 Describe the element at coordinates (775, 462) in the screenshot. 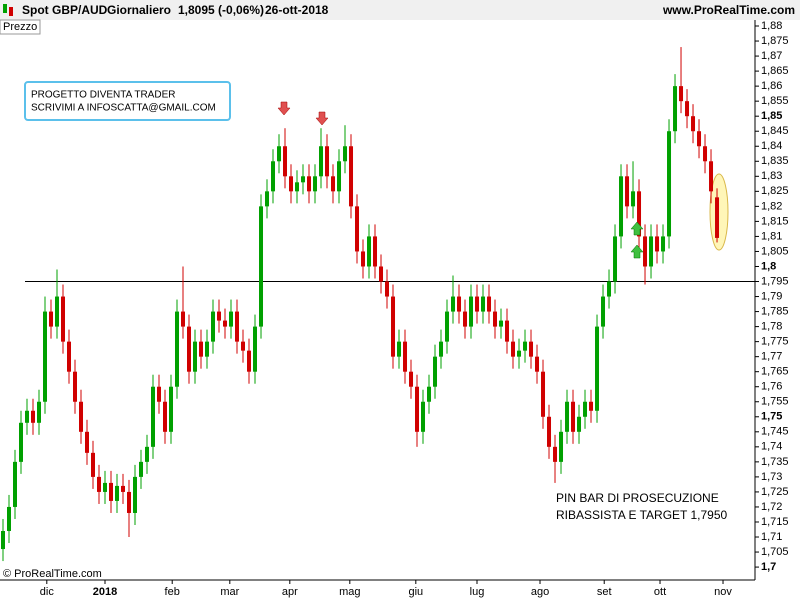

I see `y-tick-label: 1,735` at that location.